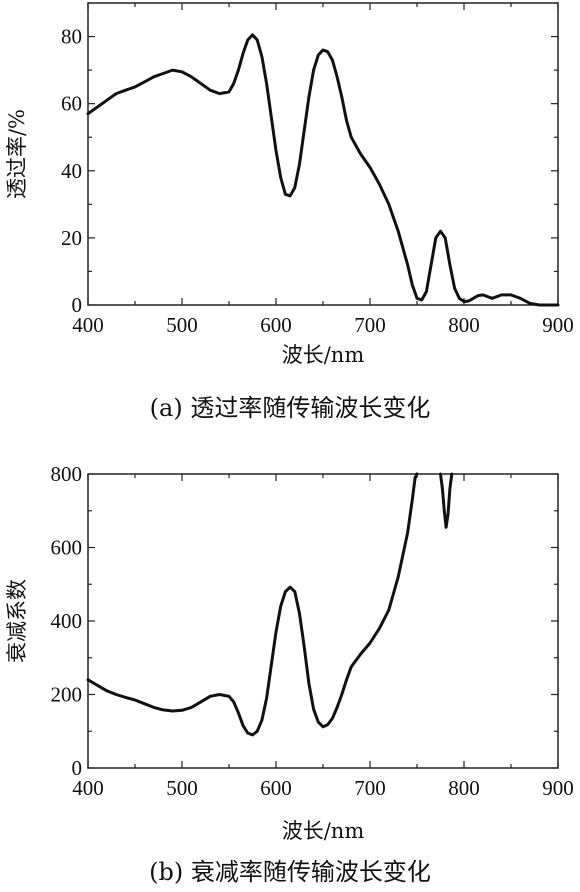 The width and height of the screenshot is (580, 892). What do you see at coordinates (71, 104) in the screenshot?
I see `y-tick-label: 60` at bounding box center [71, 104].